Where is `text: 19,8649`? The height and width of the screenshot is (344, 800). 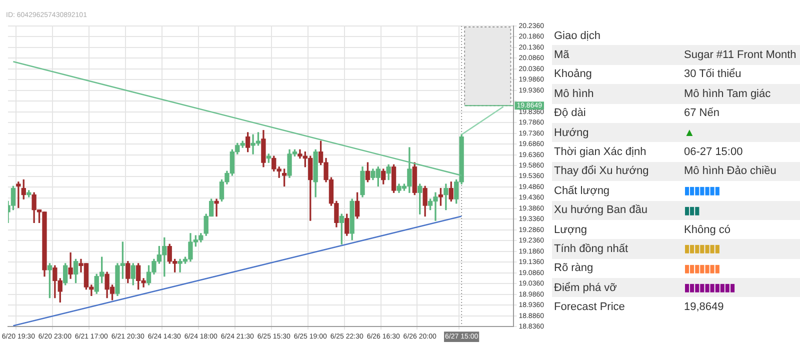 text: 19,8649 is located at coordinates (704, 307).